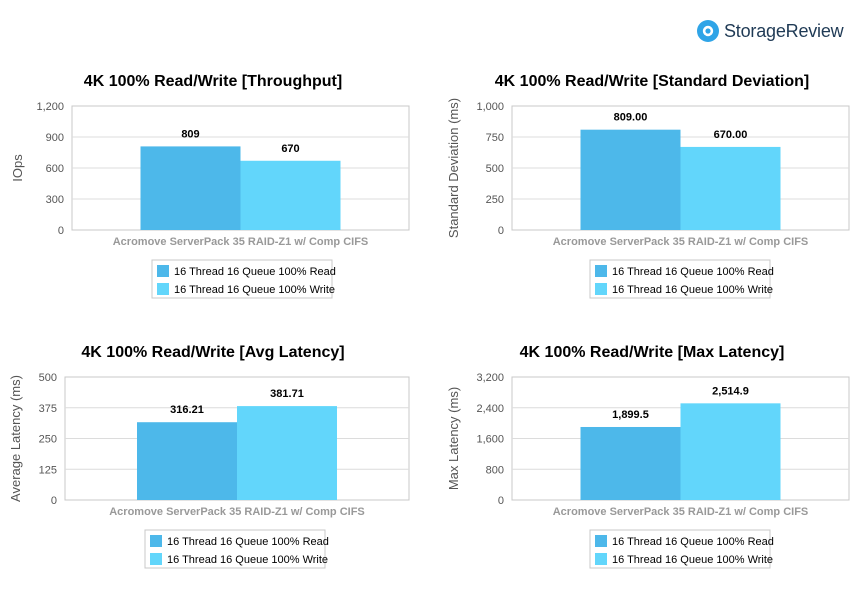  What do you see at coordinates (55, 169) in the screenshot?
I see `y-tick-label: 600` at bounding box center [55, 169].